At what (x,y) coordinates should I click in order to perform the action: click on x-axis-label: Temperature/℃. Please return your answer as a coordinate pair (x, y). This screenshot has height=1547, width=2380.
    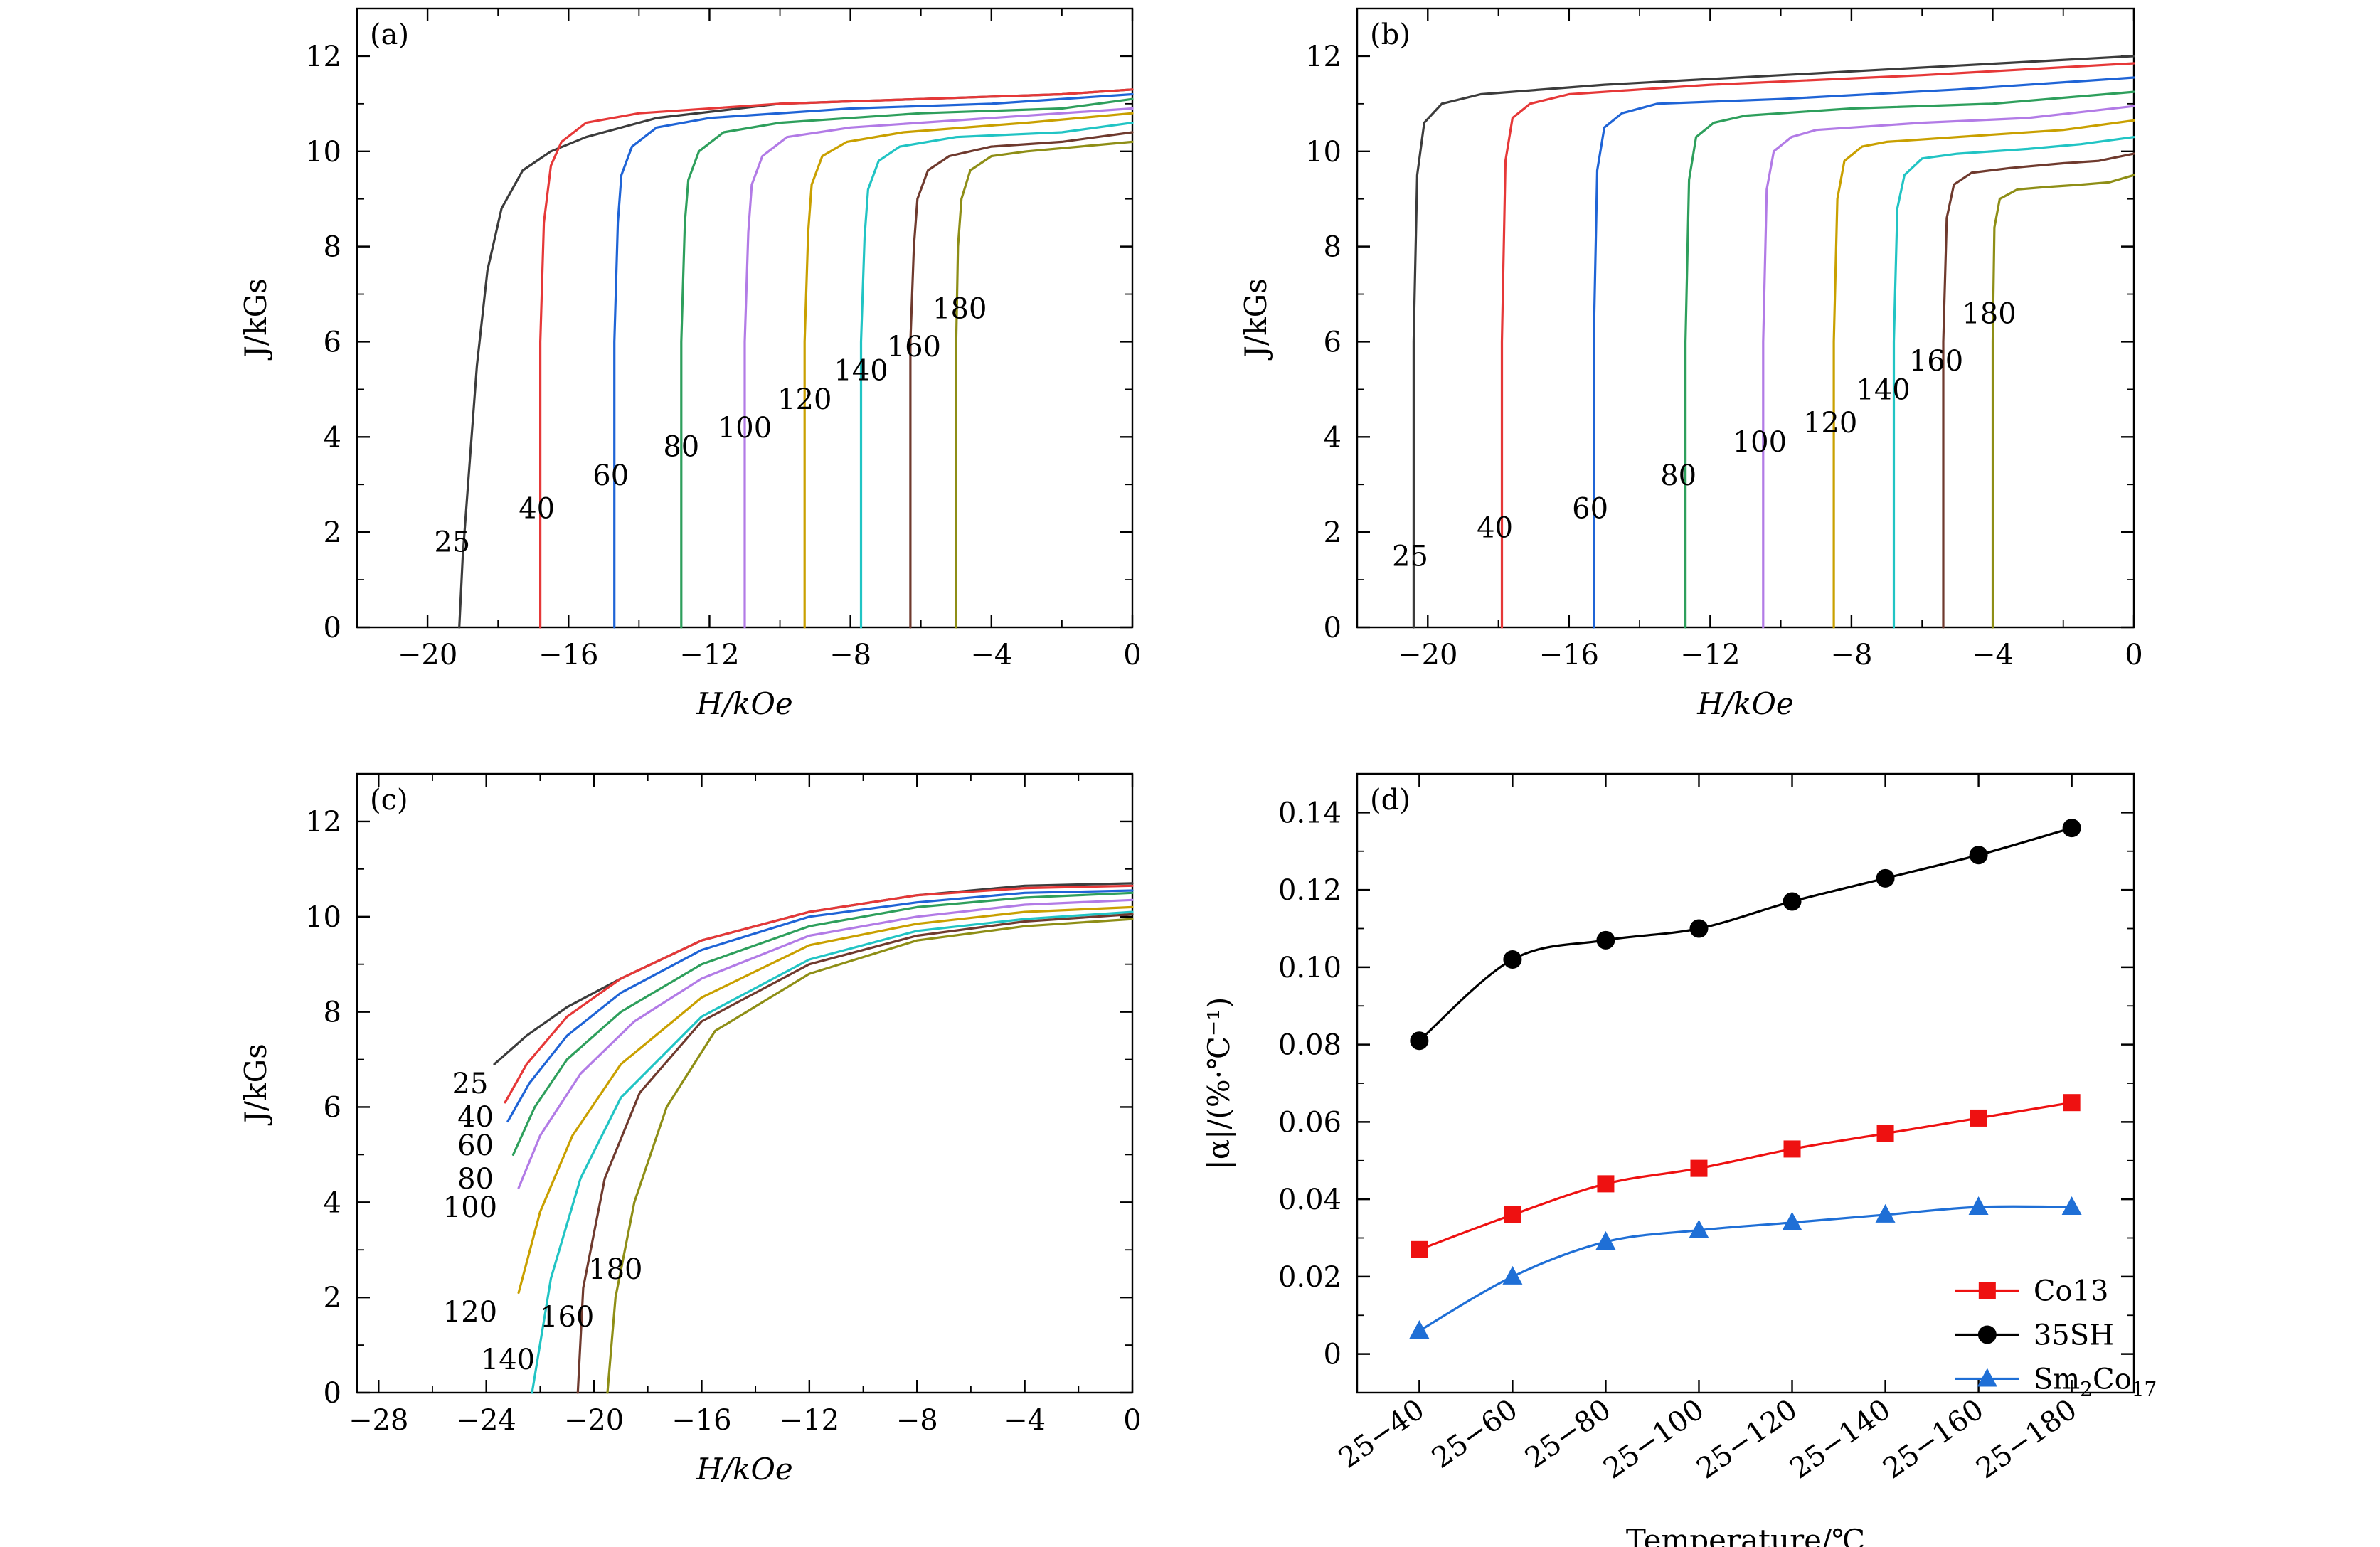
    Looking at the image, I should click on (1745, 1535).